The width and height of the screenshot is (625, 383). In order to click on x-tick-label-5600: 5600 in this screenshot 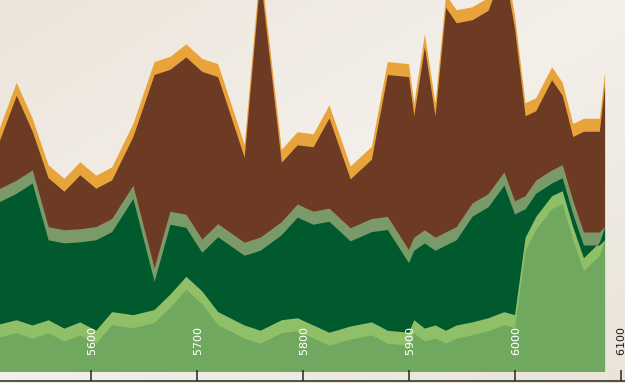, I will do `click(91, 342)`.